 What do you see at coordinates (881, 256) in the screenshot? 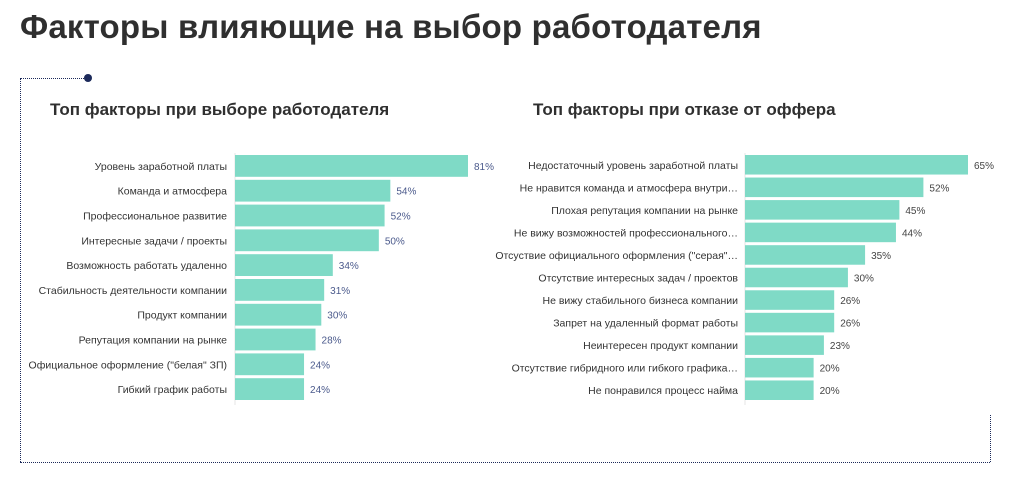
I see `value-label: 35%` at bounding box center [881, 256].